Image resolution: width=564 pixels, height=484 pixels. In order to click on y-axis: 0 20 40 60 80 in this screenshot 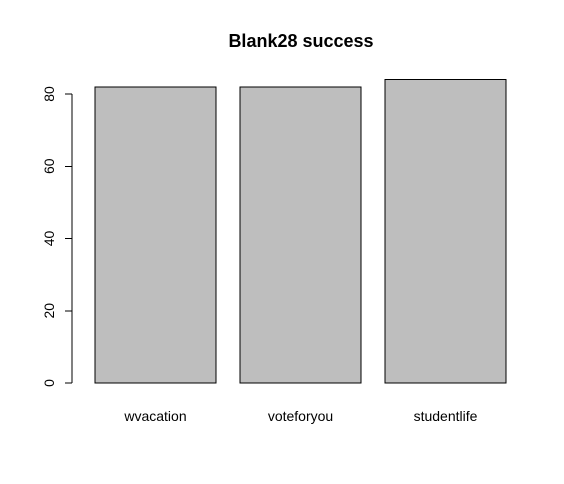, I will do `click(57, 236)`.